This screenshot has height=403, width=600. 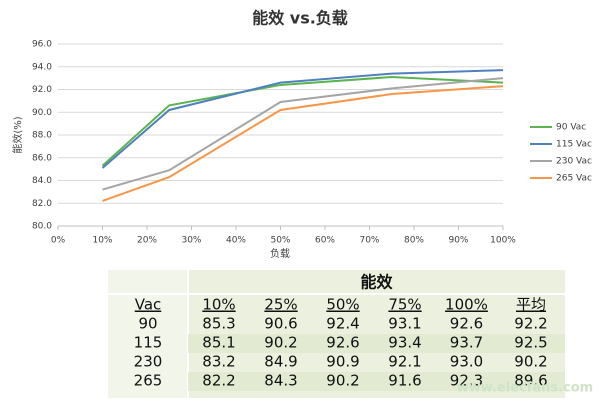 What do you see at coordinates (466, 305) in the screenshot?
I see `column-header: 100%` at bounding box center [466, 305].